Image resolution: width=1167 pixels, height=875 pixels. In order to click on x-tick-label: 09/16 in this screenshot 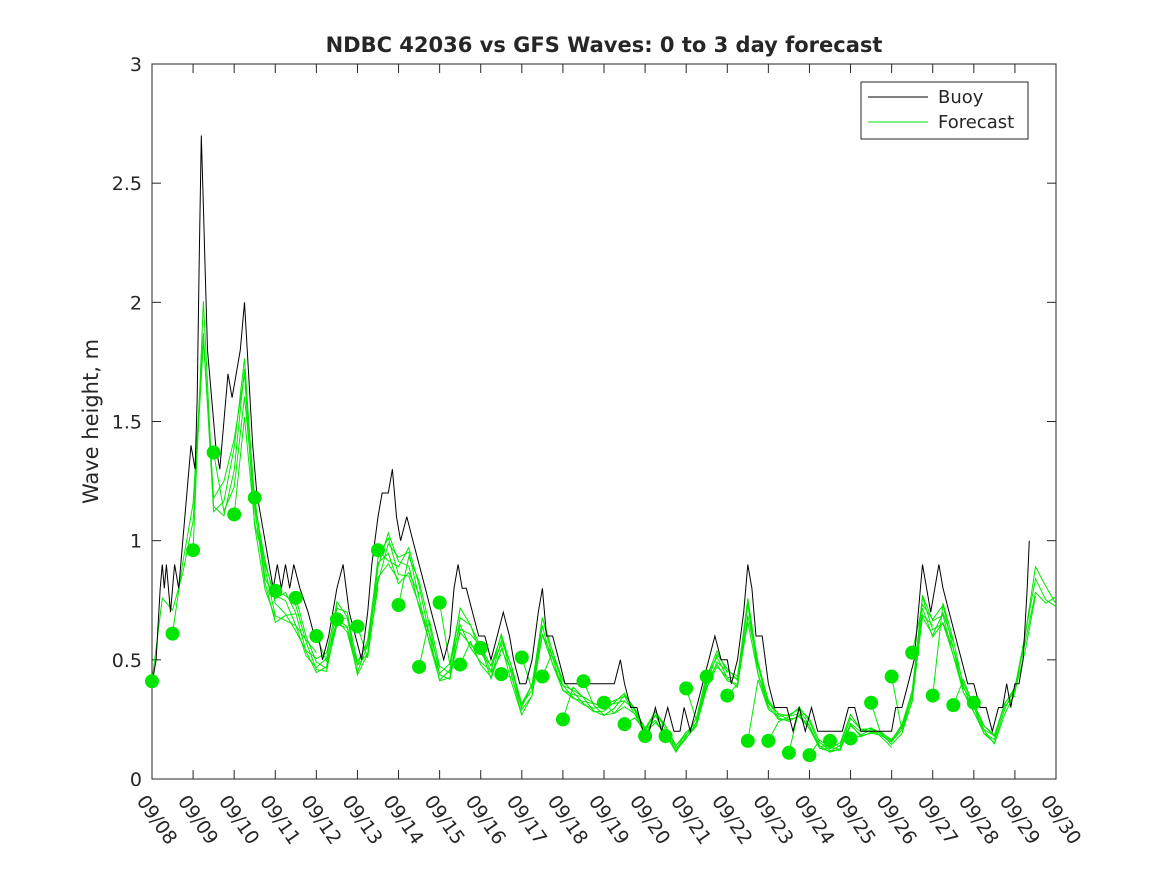, I will do `click(485, 819)`.